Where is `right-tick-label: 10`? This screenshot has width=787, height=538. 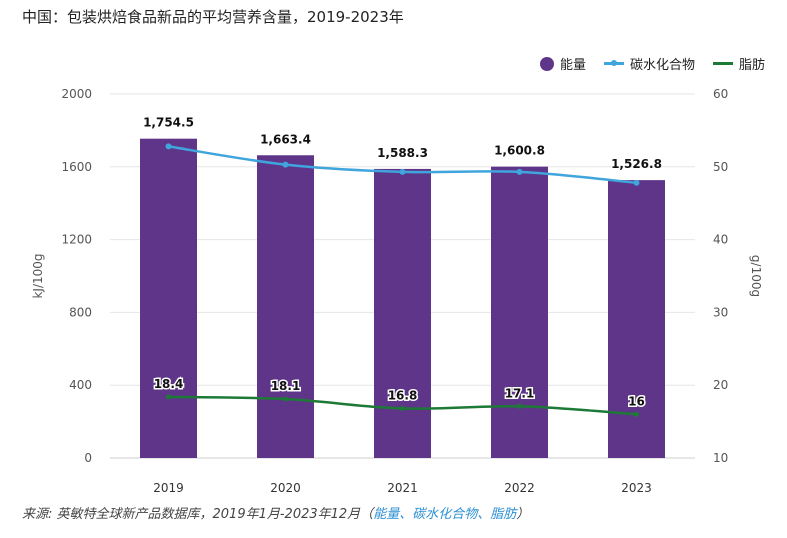 right-tick-label: 10 is located at coordinates (720, 458).